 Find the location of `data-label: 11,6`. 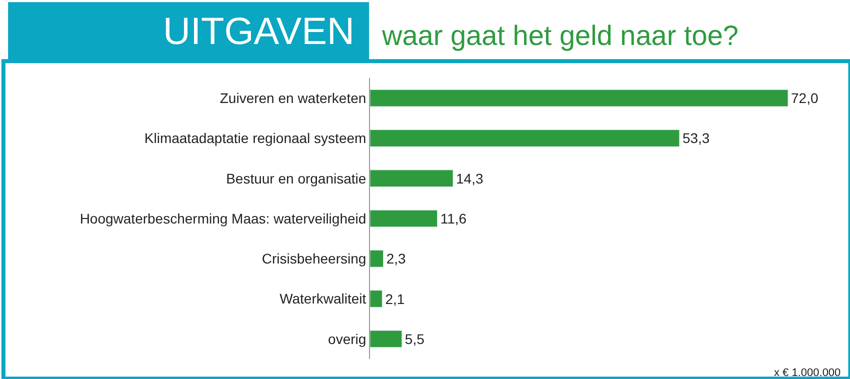

data-label: 11,6 is located at coordinates (453, 218).